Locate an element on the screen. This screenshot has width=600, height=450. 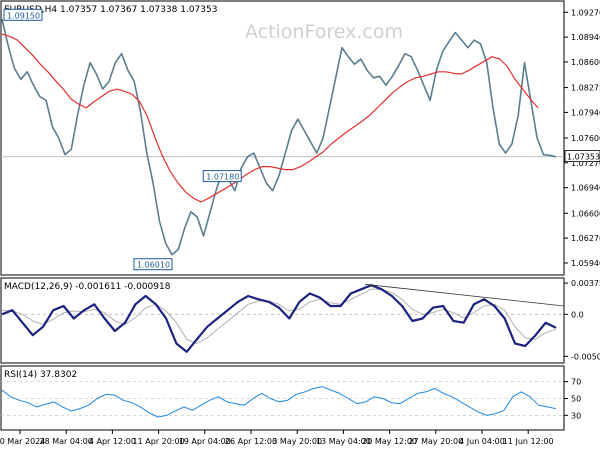
price-axis-tick-label: 1.08600 is located at coordinates (585, 62).